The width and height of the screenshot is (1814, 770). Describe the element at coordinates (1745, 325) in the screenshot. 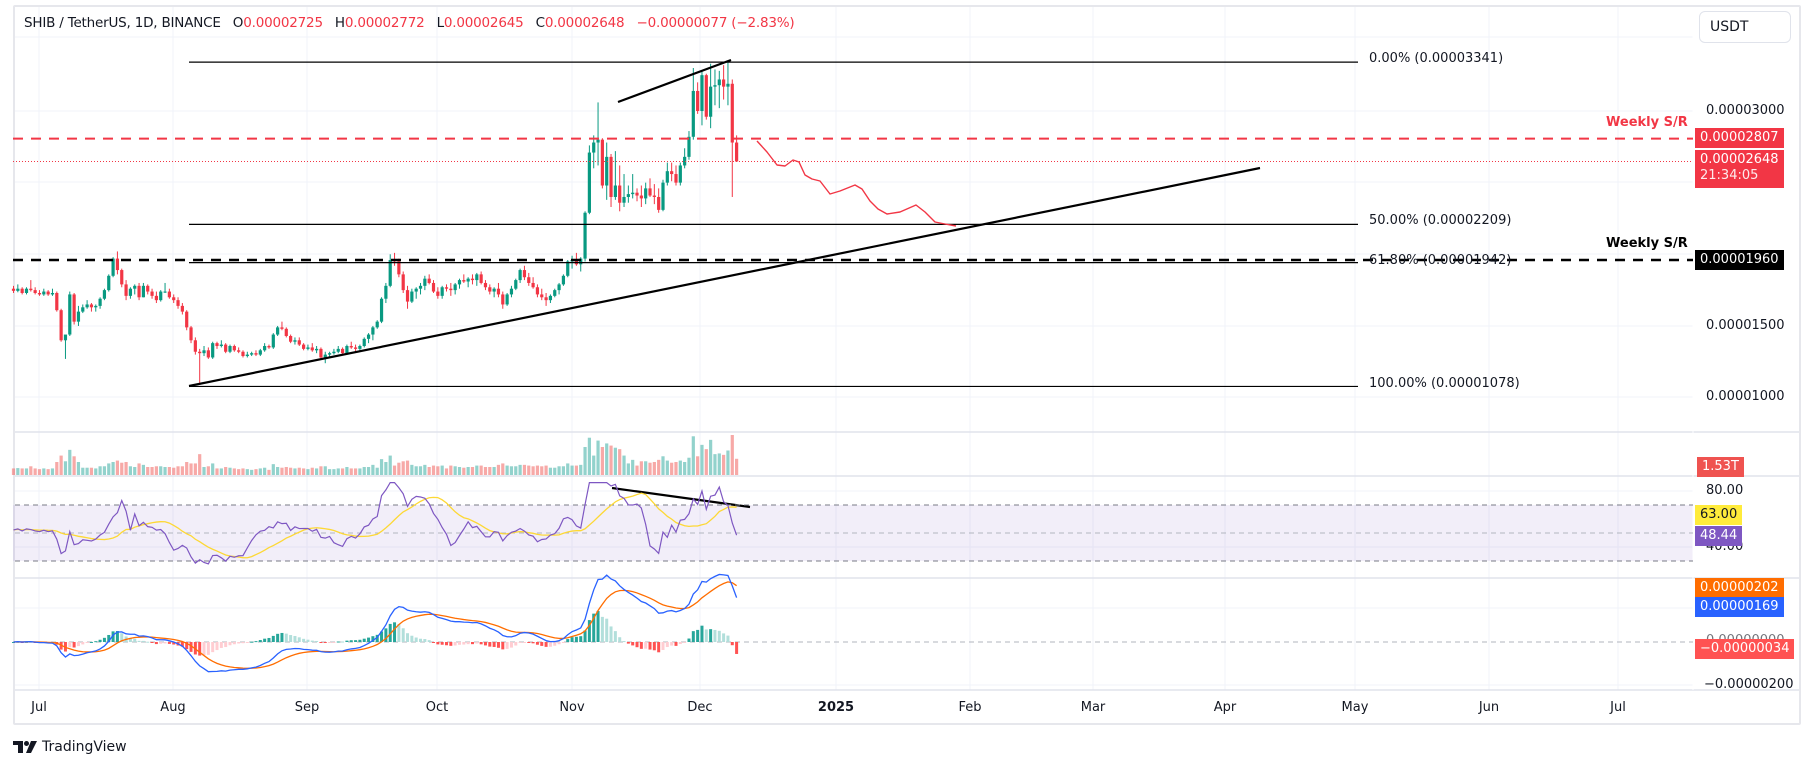

I see `price-tick: 0.00001500` at that location.